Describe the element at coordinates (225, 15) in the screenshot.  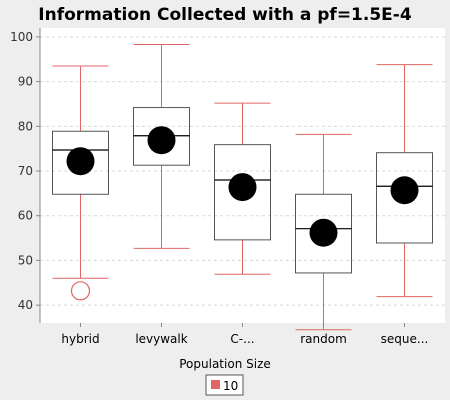
I see `chart-title: Information Collected with a pf=1.5E-4` at that location.